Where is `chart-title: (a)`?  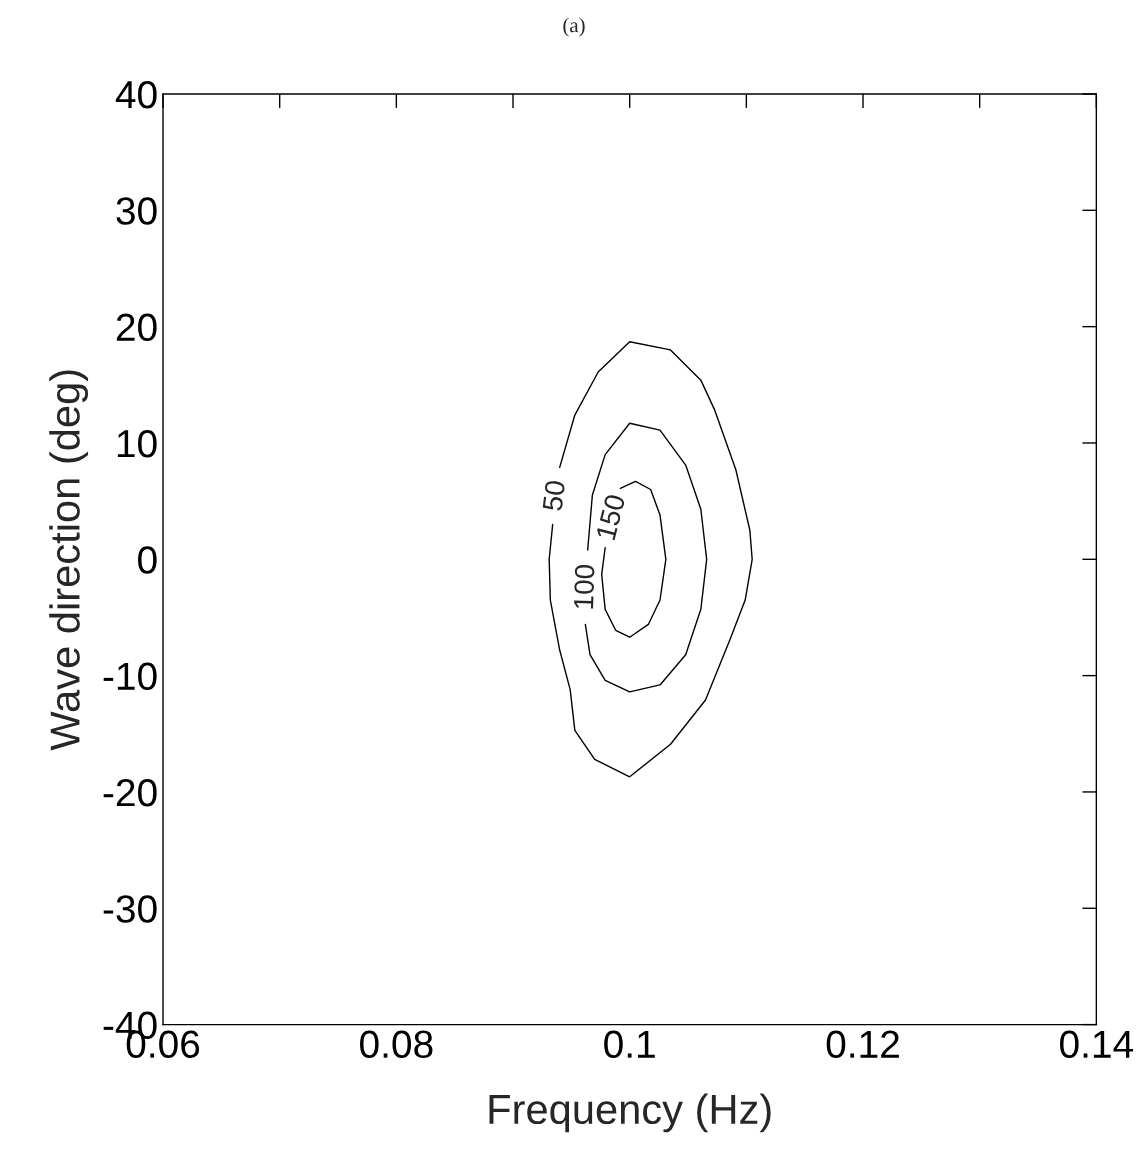
chart-title: (a) is located at coordinates (574, 27).